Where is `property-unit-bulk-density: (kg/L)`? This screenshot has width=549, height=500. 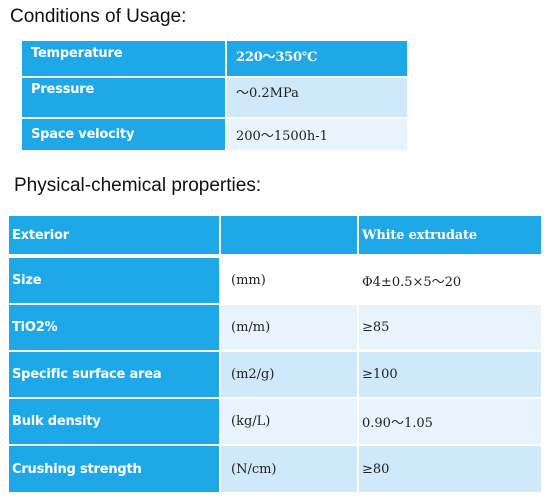 property-unit-bulk-density: (kg/L) is located at coordinates (289, 421).